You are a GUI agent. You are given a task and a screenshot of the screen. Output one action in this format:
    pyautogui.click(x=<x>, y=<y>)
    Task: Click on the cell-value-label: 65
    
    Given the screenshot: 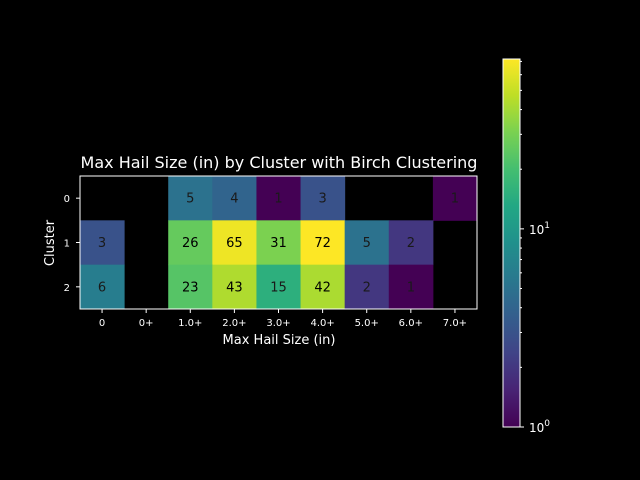 What is the action you would take?
    pyautogui.click(x=234, y=243)
    